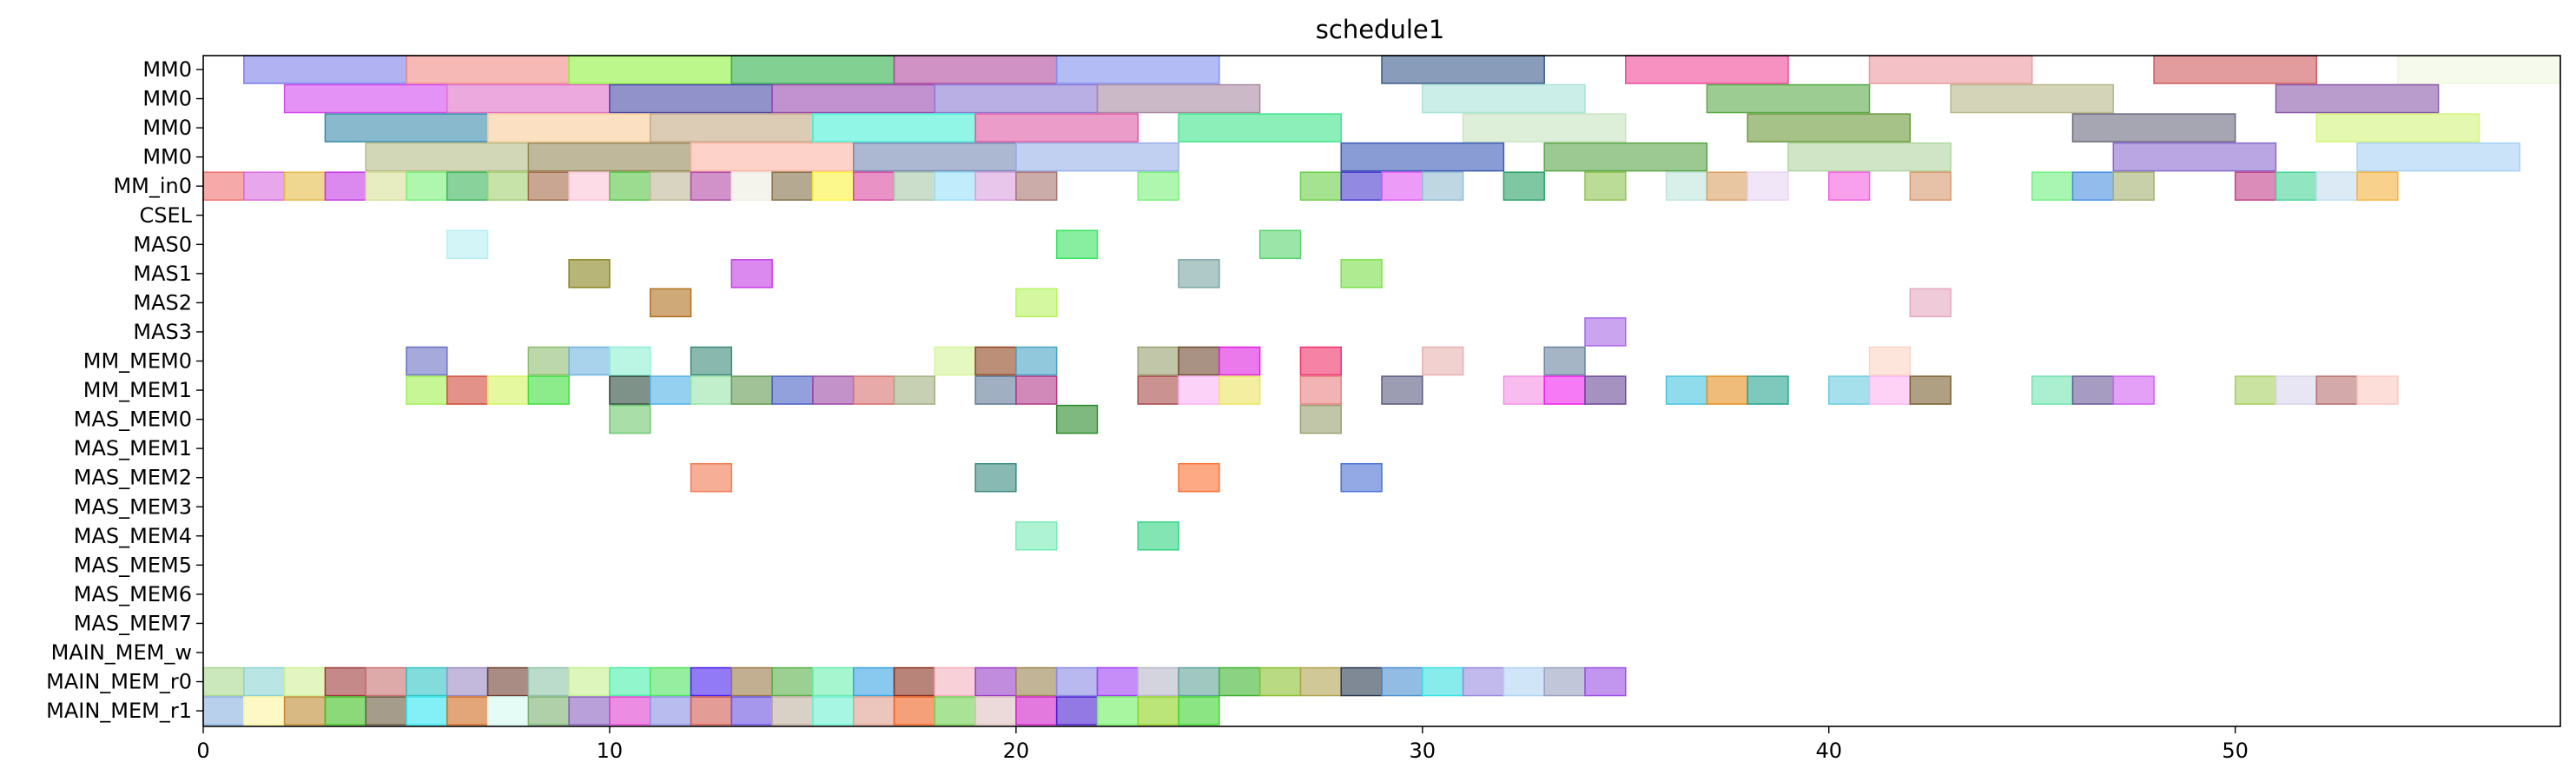 Image resolution: width=2576 pixels, height=782 pixels. What do you see at coordinates (162, 244) in the screenshot?
I see `y-tick-label: MAS0` at bounding box center [162, 244].